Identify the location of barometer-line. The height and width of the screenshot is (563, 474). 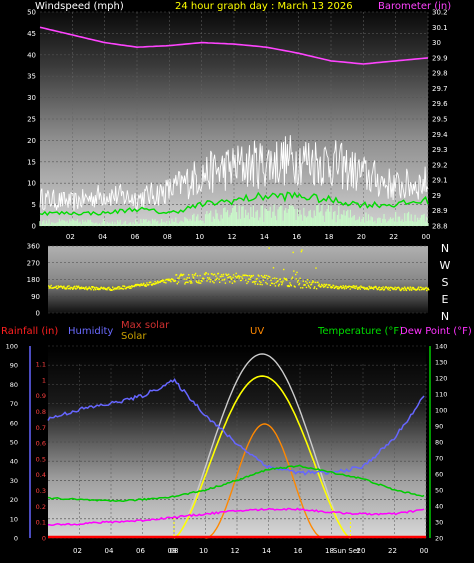
(234, 45).